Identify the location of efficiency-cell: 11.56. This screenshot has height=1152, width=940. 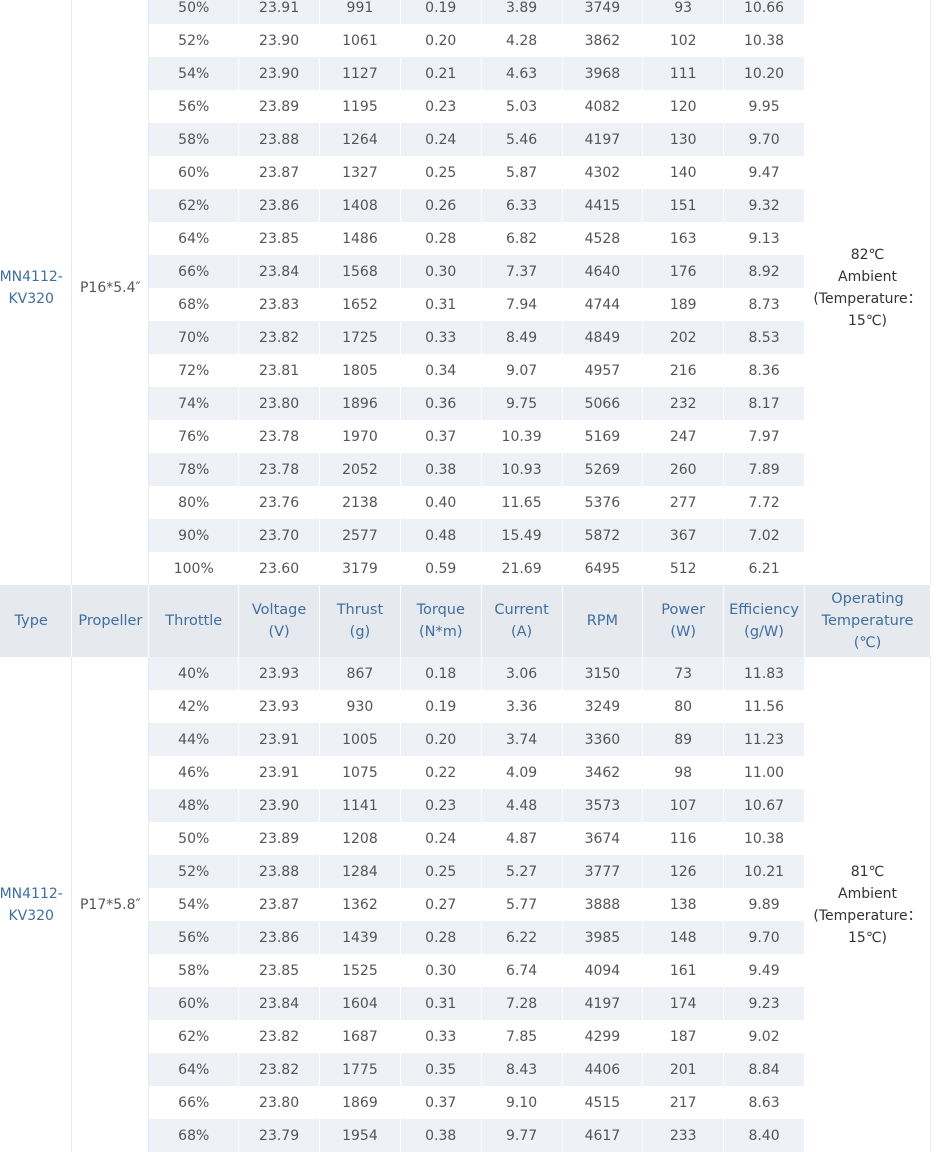
(764, 706).